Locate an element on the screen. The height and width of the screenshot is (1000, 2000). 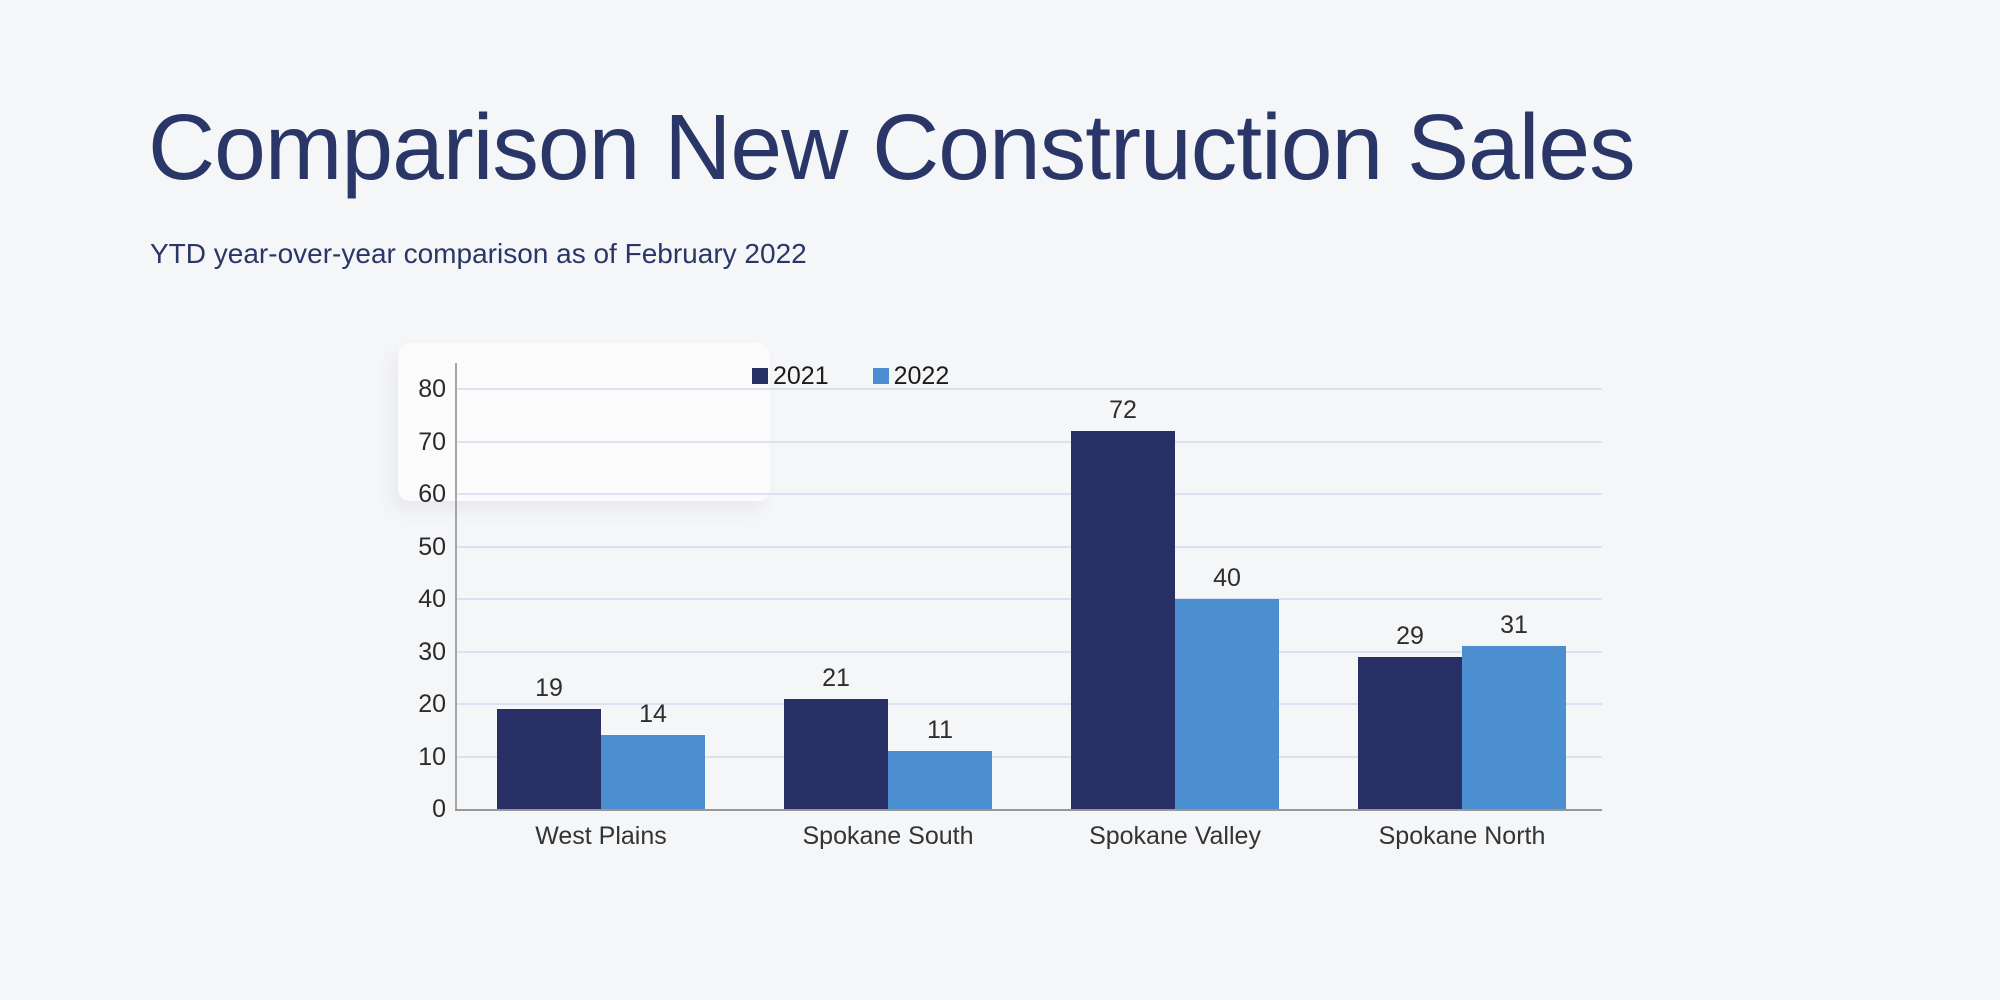
y-axis-tick-label: 0 is located at coordinates (439, 809).